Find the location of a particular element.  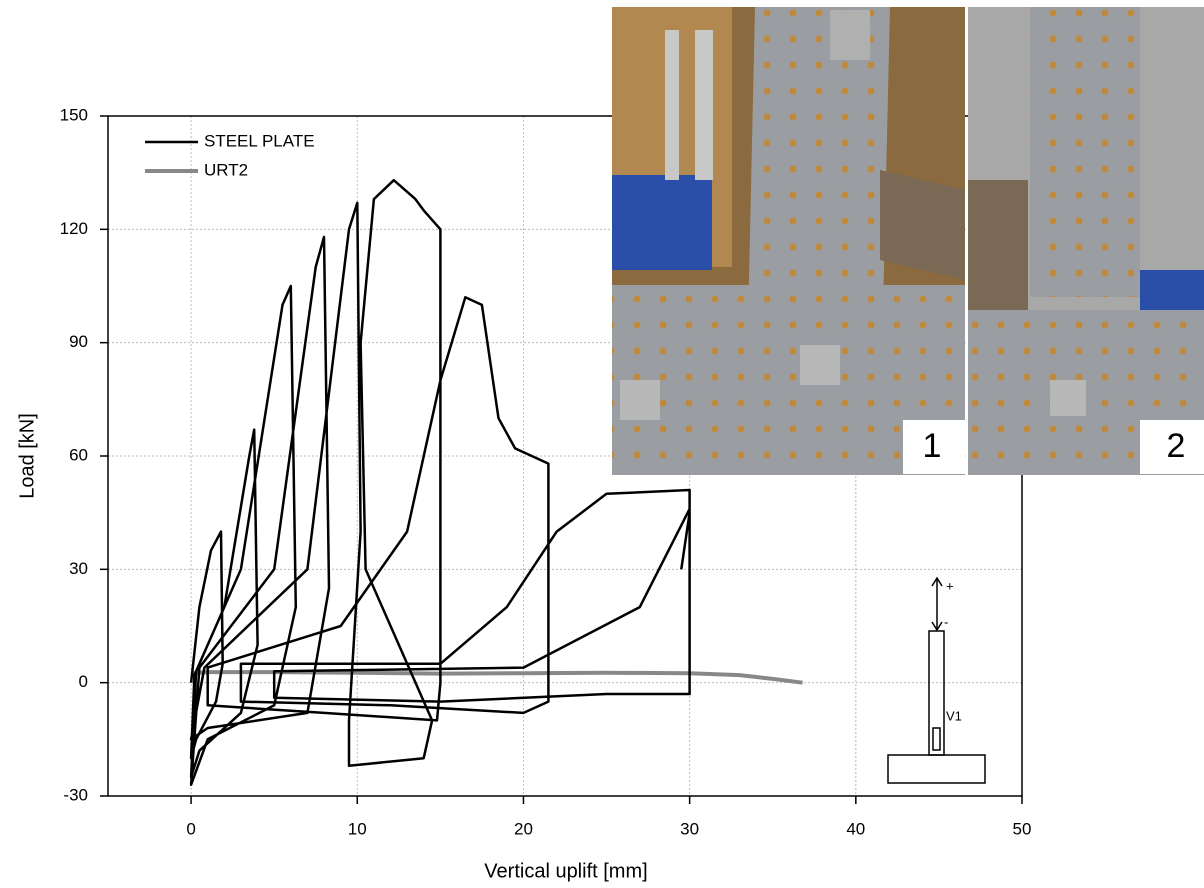

photo is located at coordinates (1086, 241).